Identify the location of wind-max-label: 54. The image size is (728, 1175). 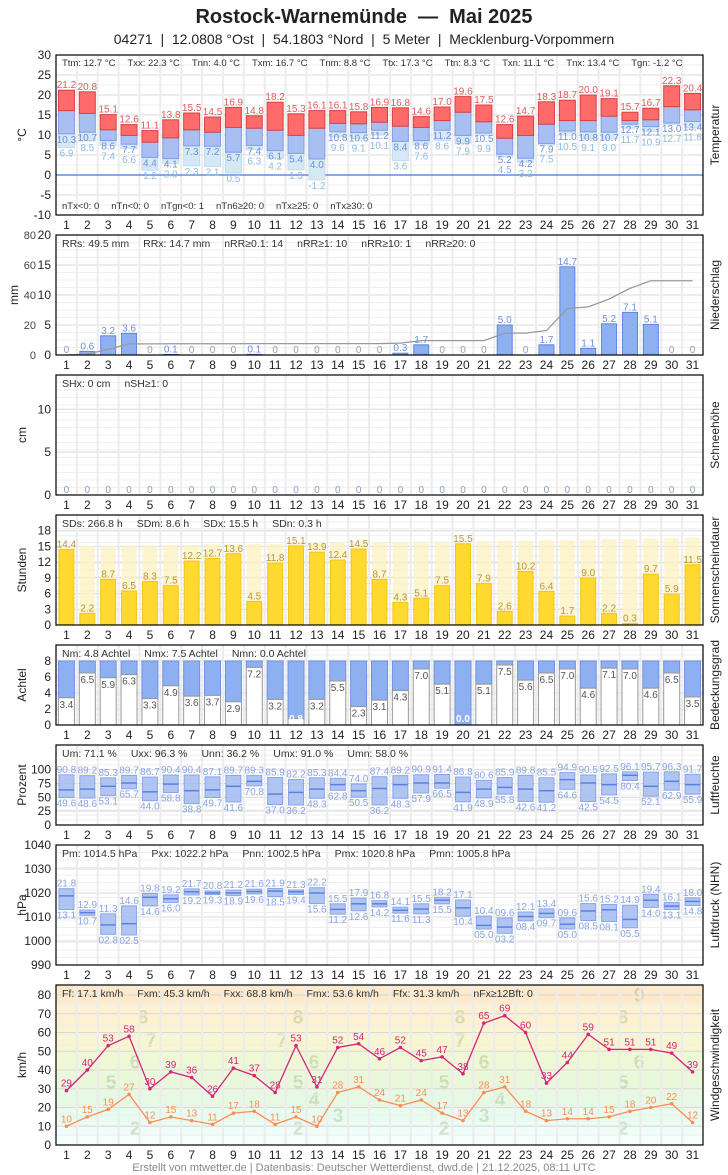
(359, 1037).